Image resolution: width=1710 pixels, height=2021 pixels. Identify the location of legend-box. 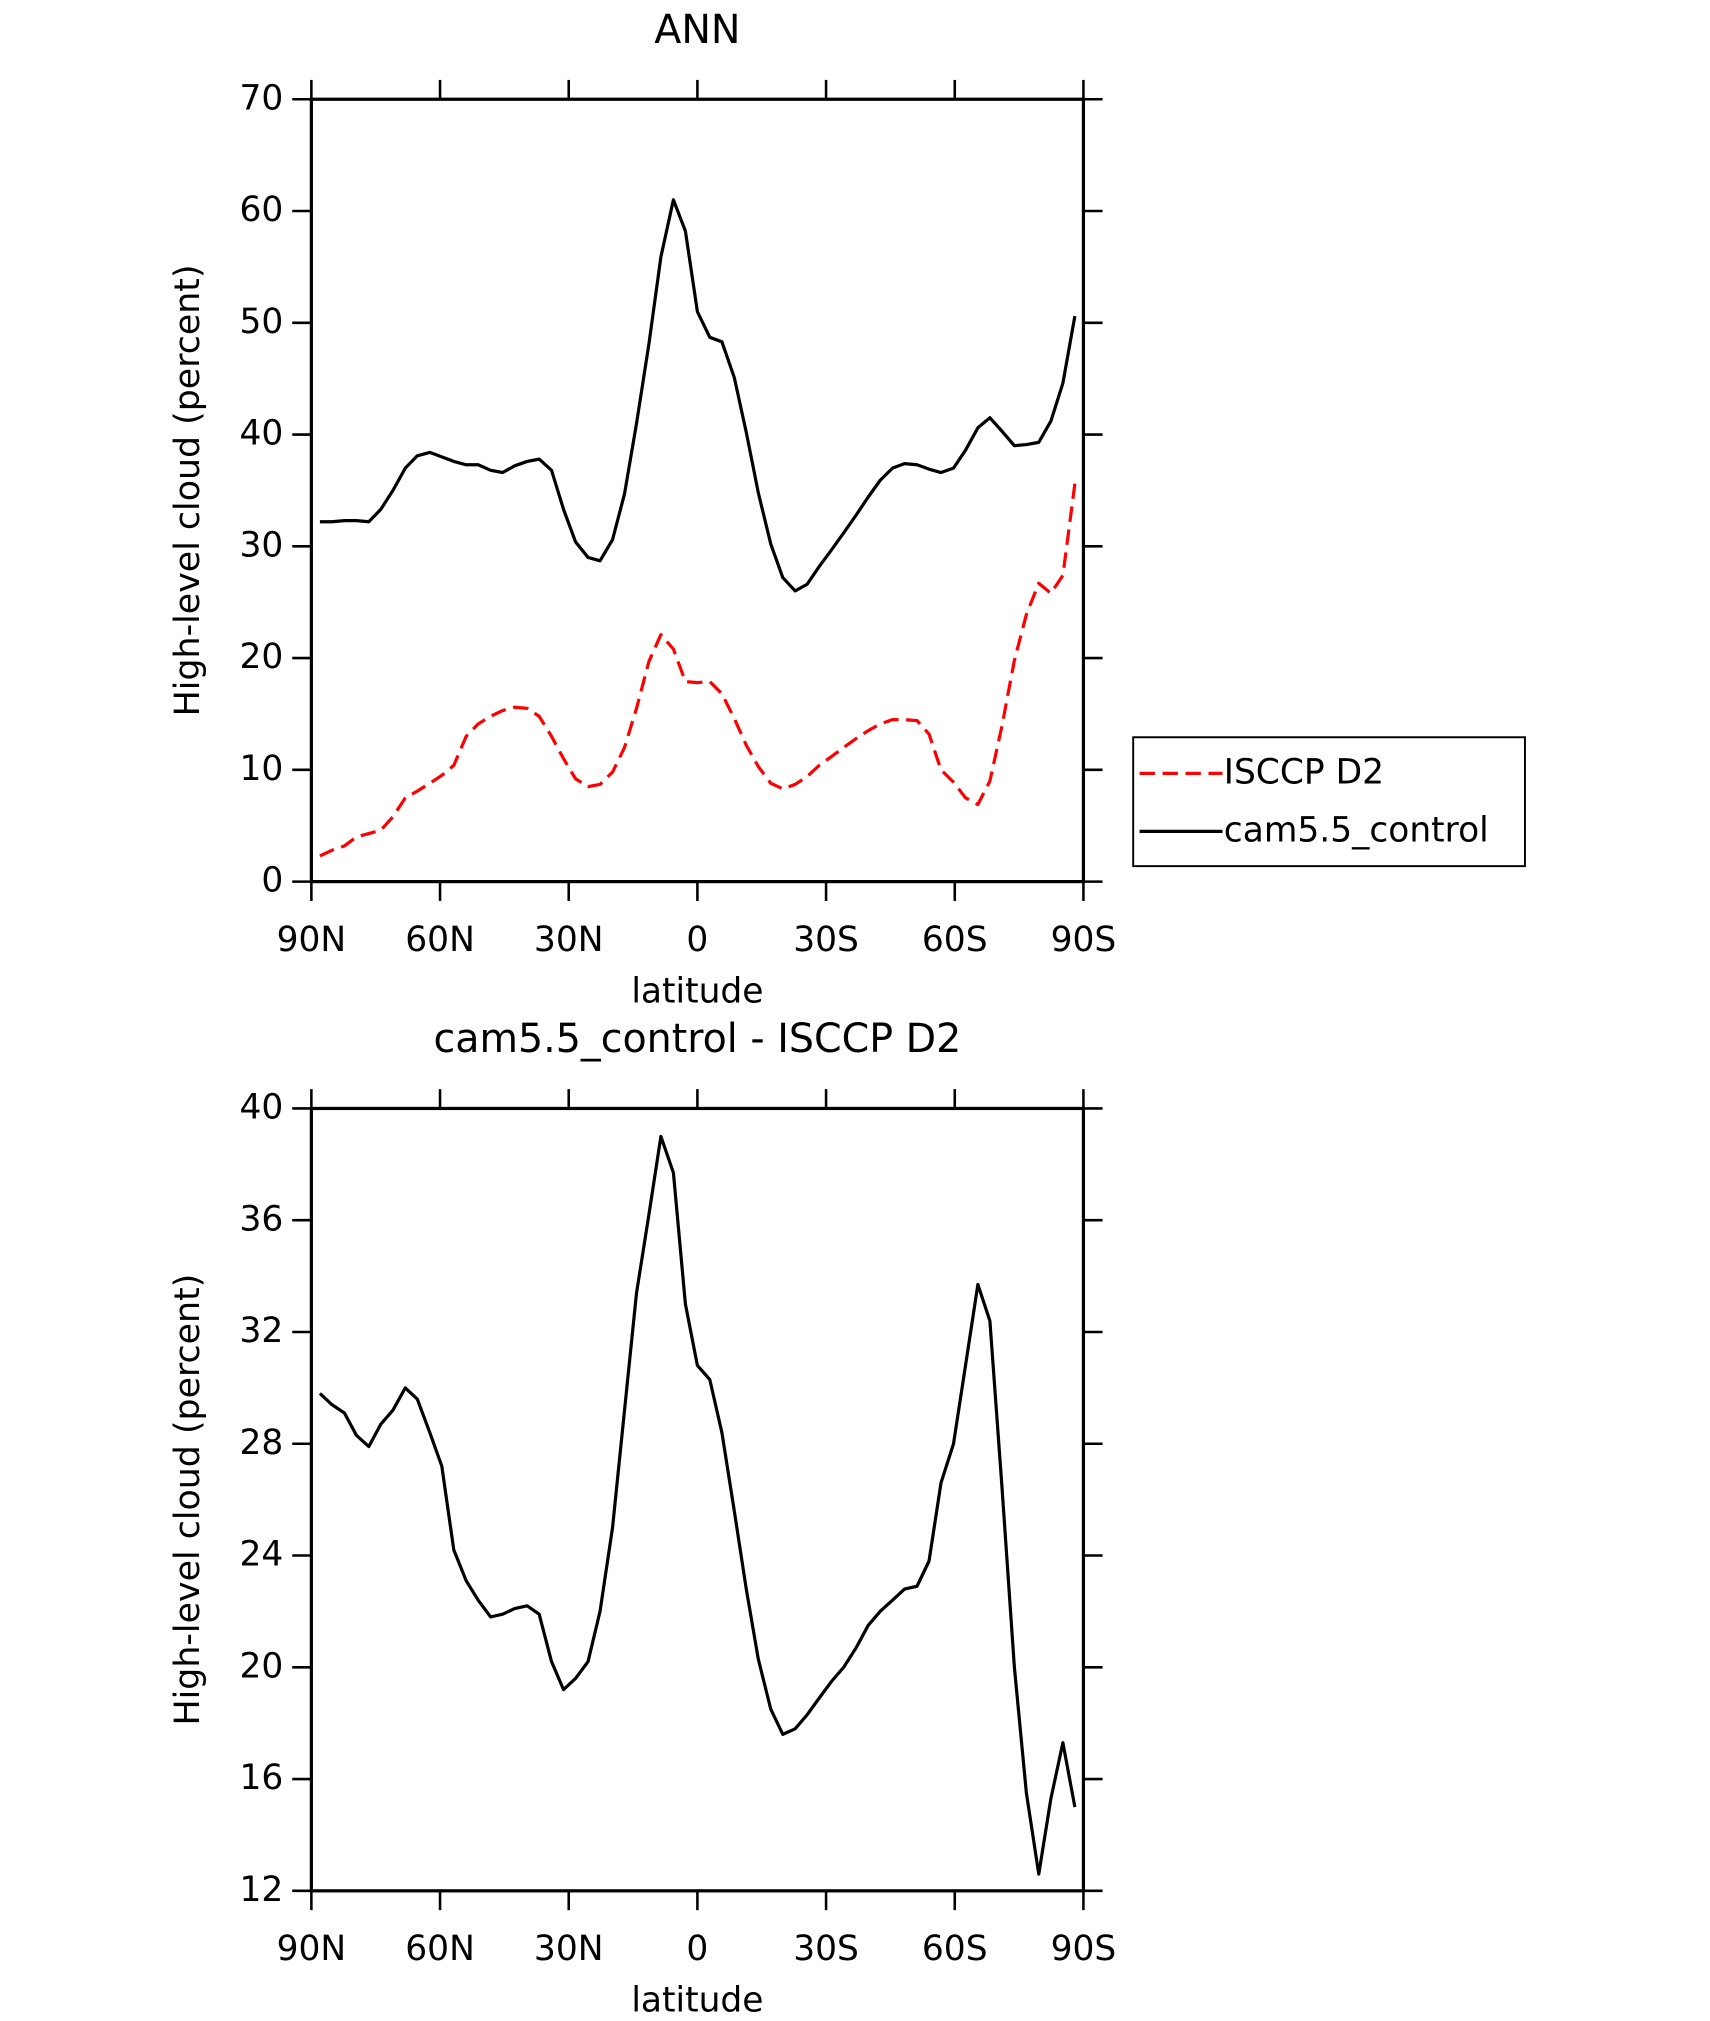
(1329, 802).